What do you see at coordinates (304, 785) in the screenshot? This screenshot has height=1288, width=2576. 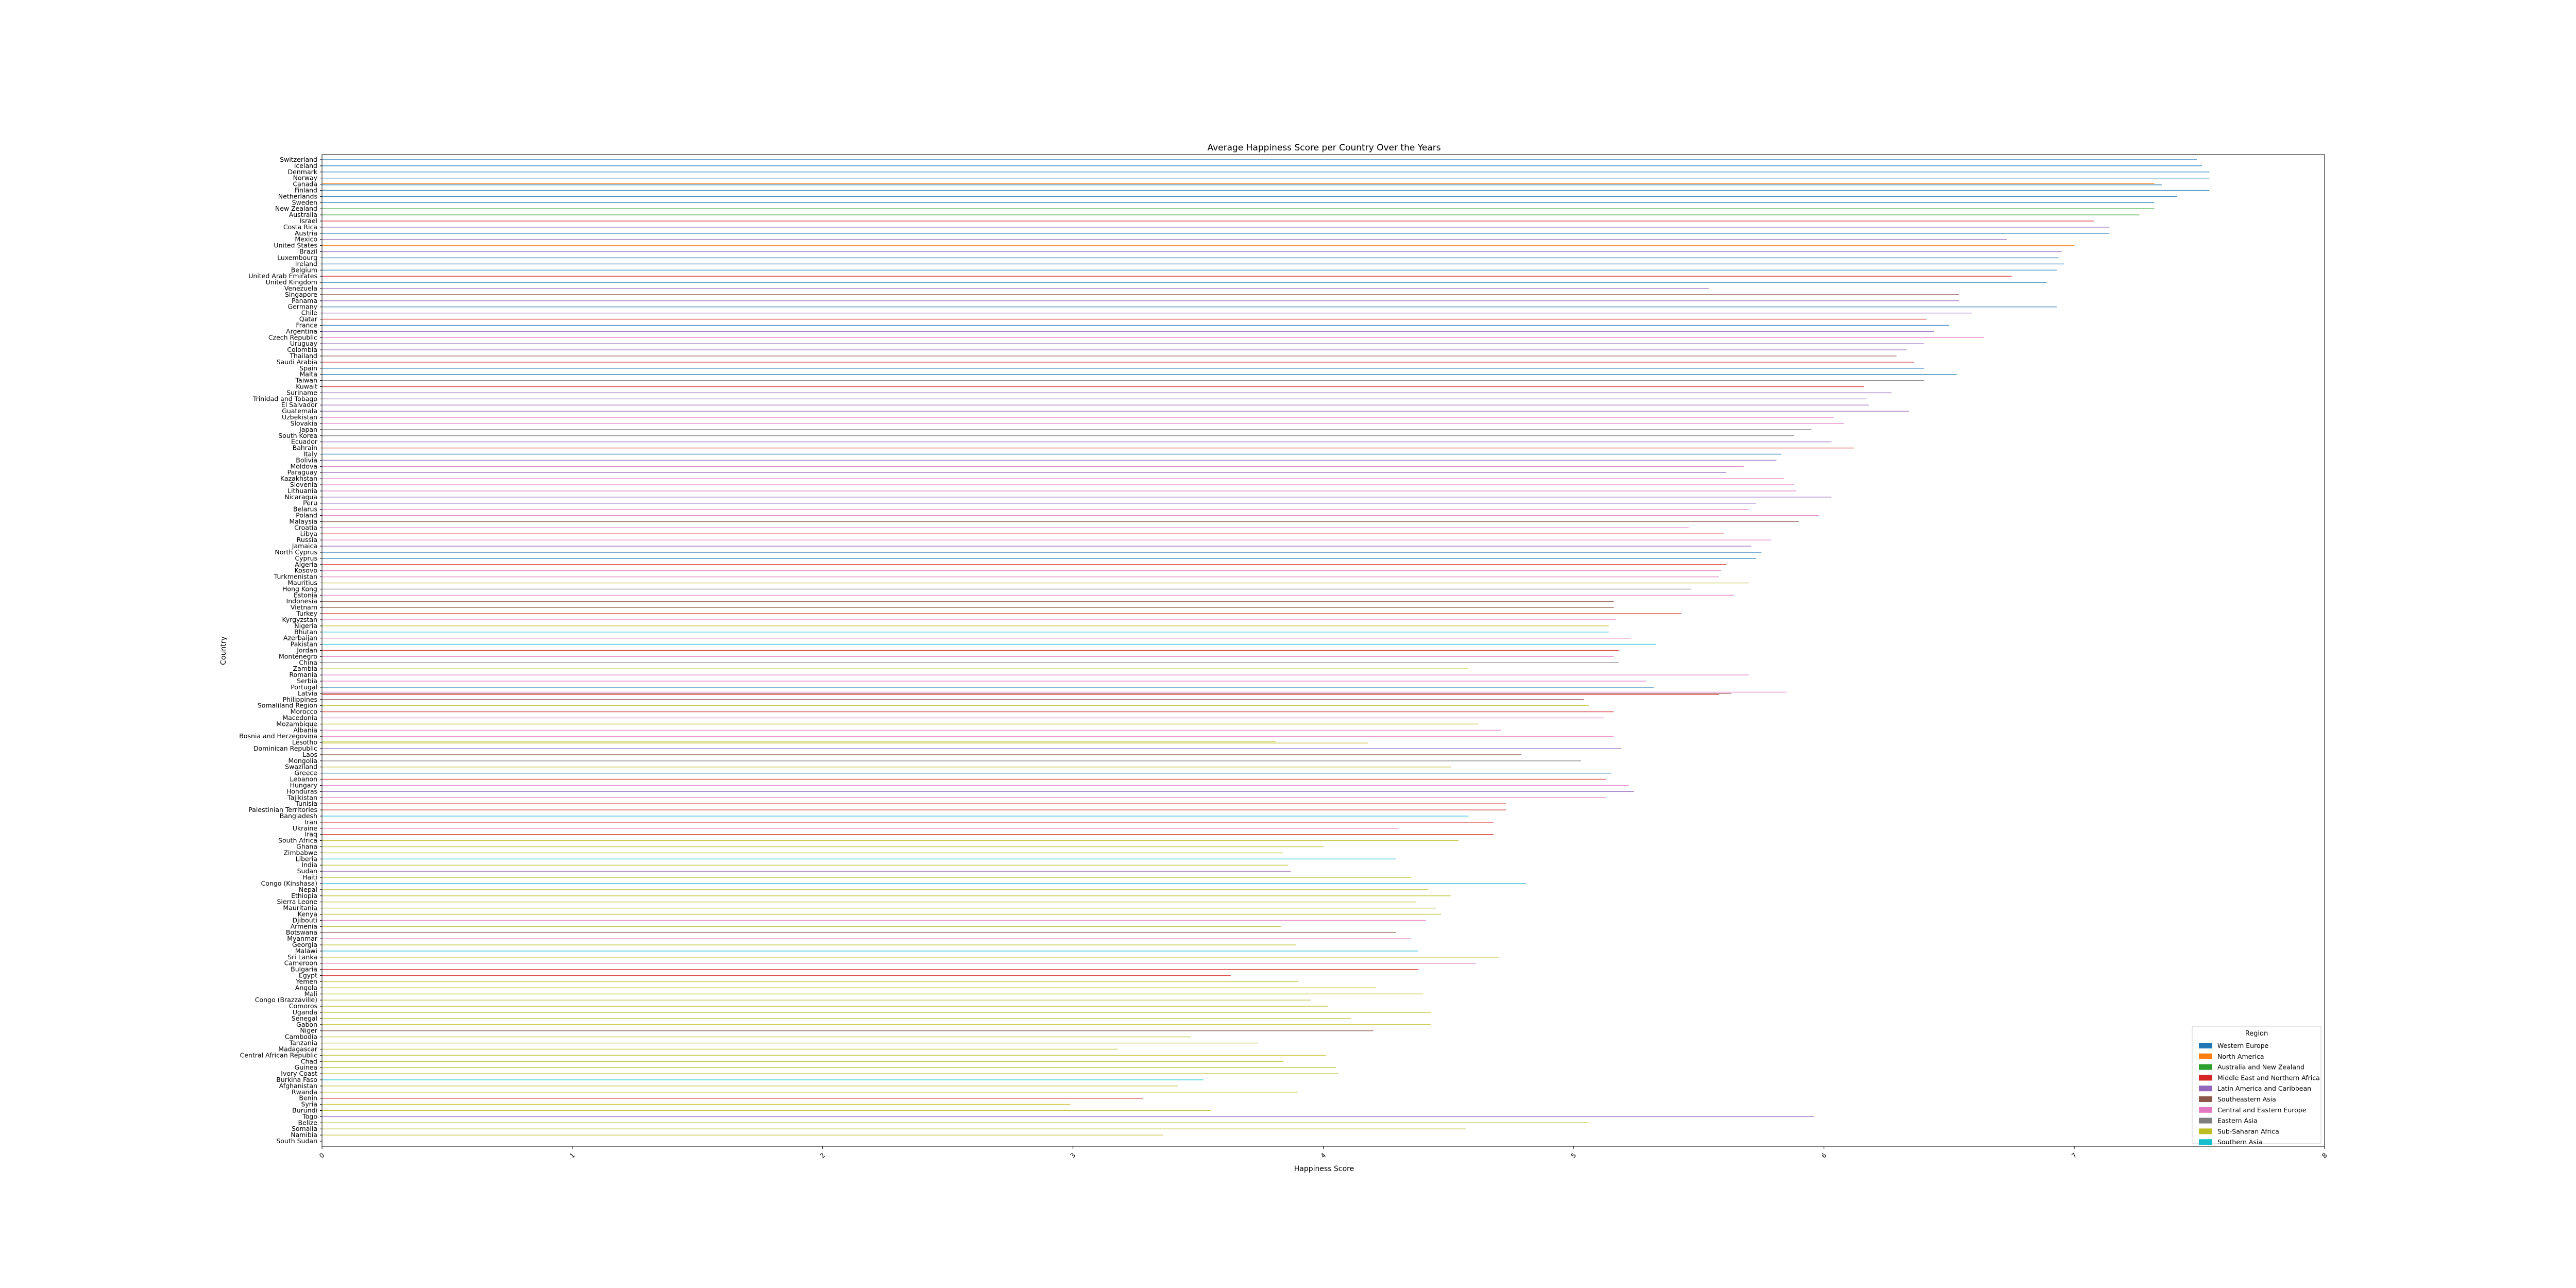 I see `y-tick-label: Hungary` at bounding box center [304, 785].